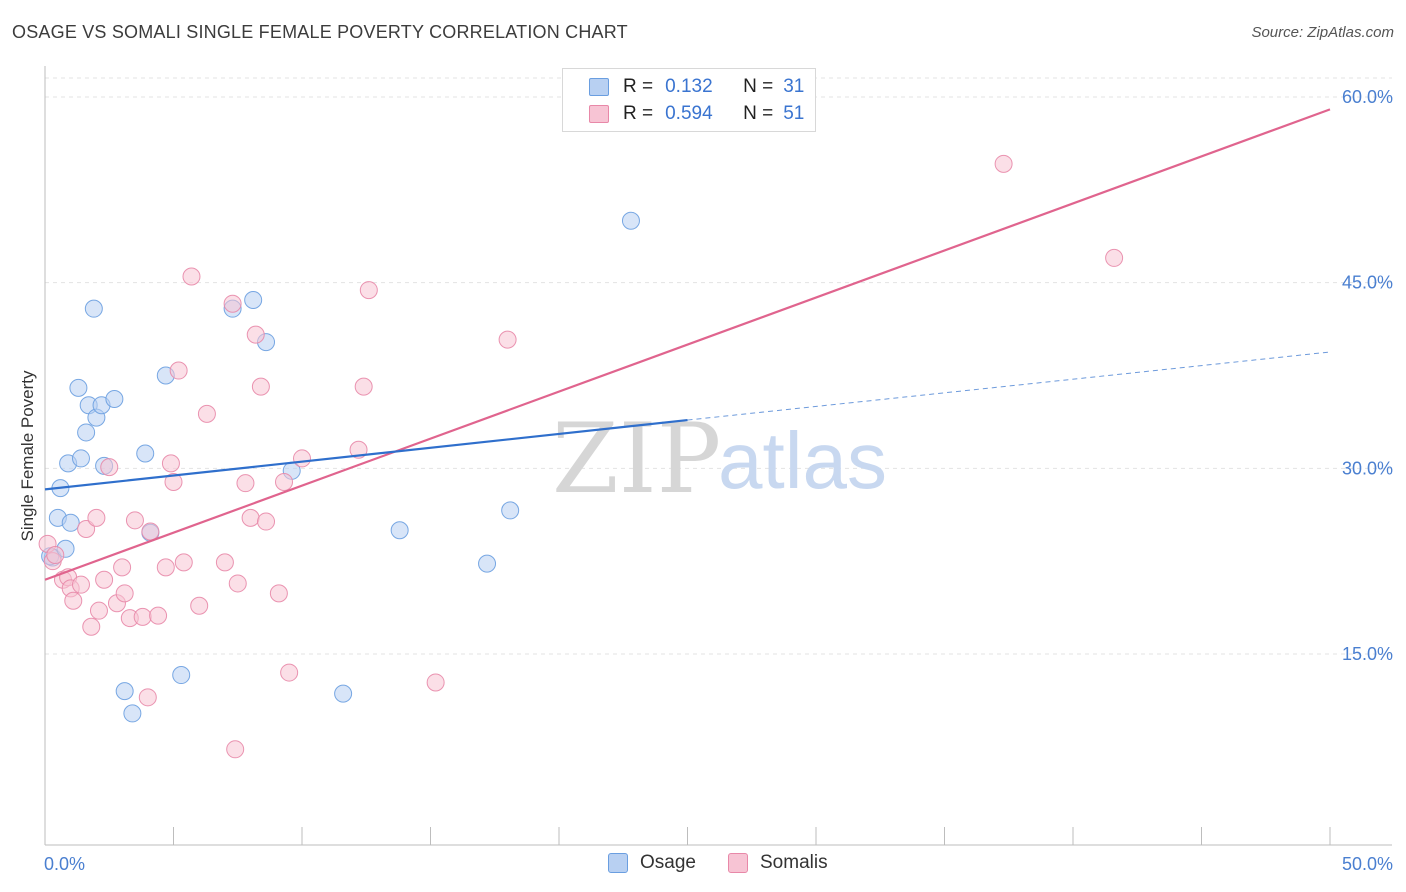 This screenshot has height=892, width=1406. Describe the element at coordinates (802, 460) in the screenshot. I see `watermark-atlas: atlas` at that location.